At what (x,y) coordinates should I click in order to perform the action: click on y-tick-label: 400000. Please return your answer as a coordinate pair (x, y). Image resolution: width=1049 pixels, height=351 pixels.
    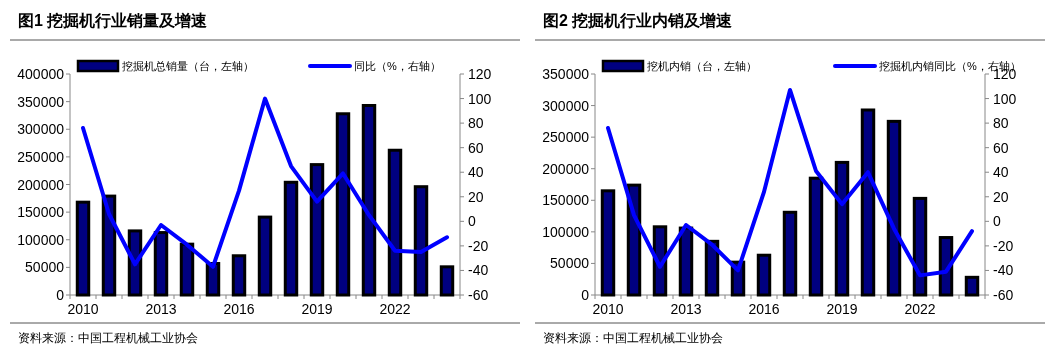
    Looking at the image, I should click on (41, 74).